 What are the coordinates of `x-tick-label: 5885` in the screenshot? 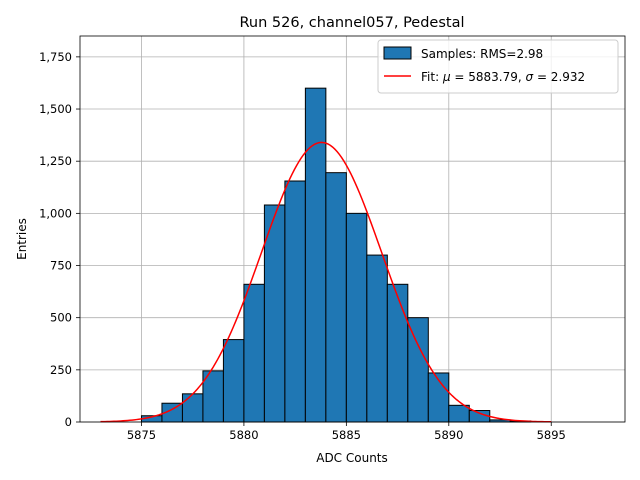 It's located at (346, 435).